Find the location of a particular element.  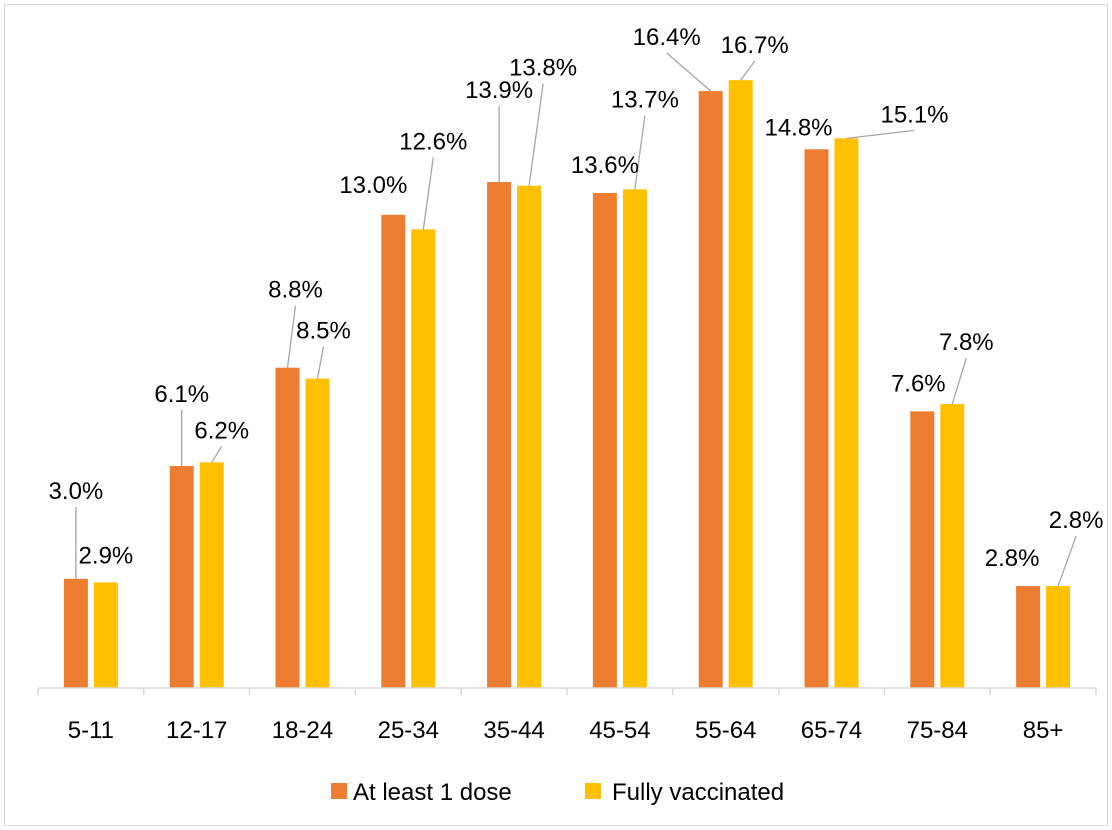

data-label-fully-vaccinated: 13.7% is located at coordinates (645, 99).